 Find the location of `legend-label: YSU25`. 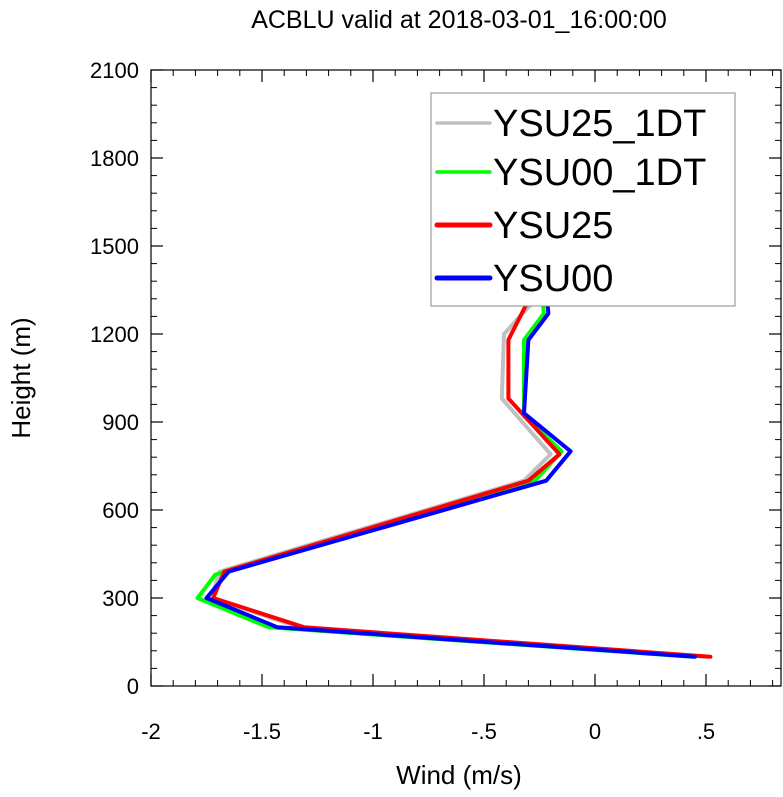

legend-label: YSU25 is located at coordinates (553, 226).